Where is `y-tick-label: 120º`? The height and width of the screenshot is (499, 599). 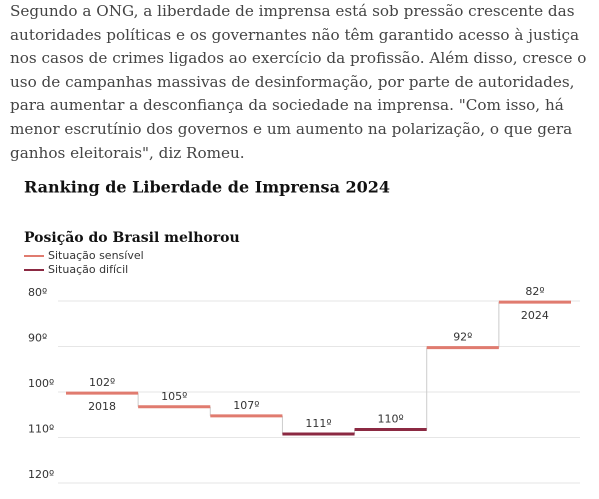 y-tick-label: 120º is located at coordinates (41, 474).